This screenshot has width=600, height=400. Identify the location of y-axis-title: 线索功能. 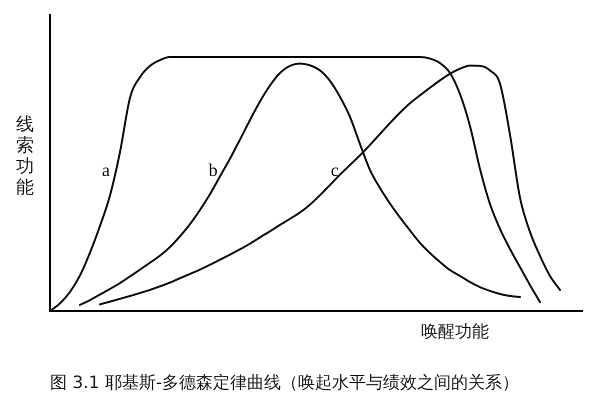
(25, 156).